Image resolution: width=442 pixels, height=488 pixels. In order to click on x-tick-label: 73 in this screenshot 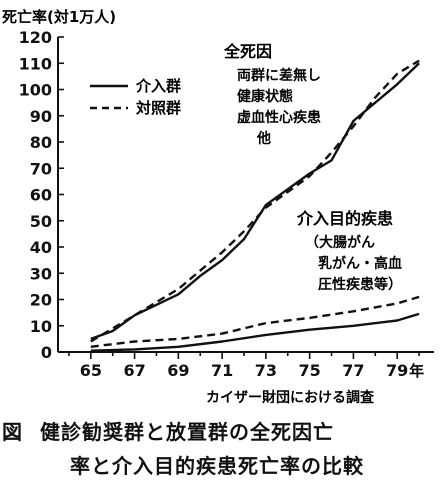, I will do `click(266, 370)`.